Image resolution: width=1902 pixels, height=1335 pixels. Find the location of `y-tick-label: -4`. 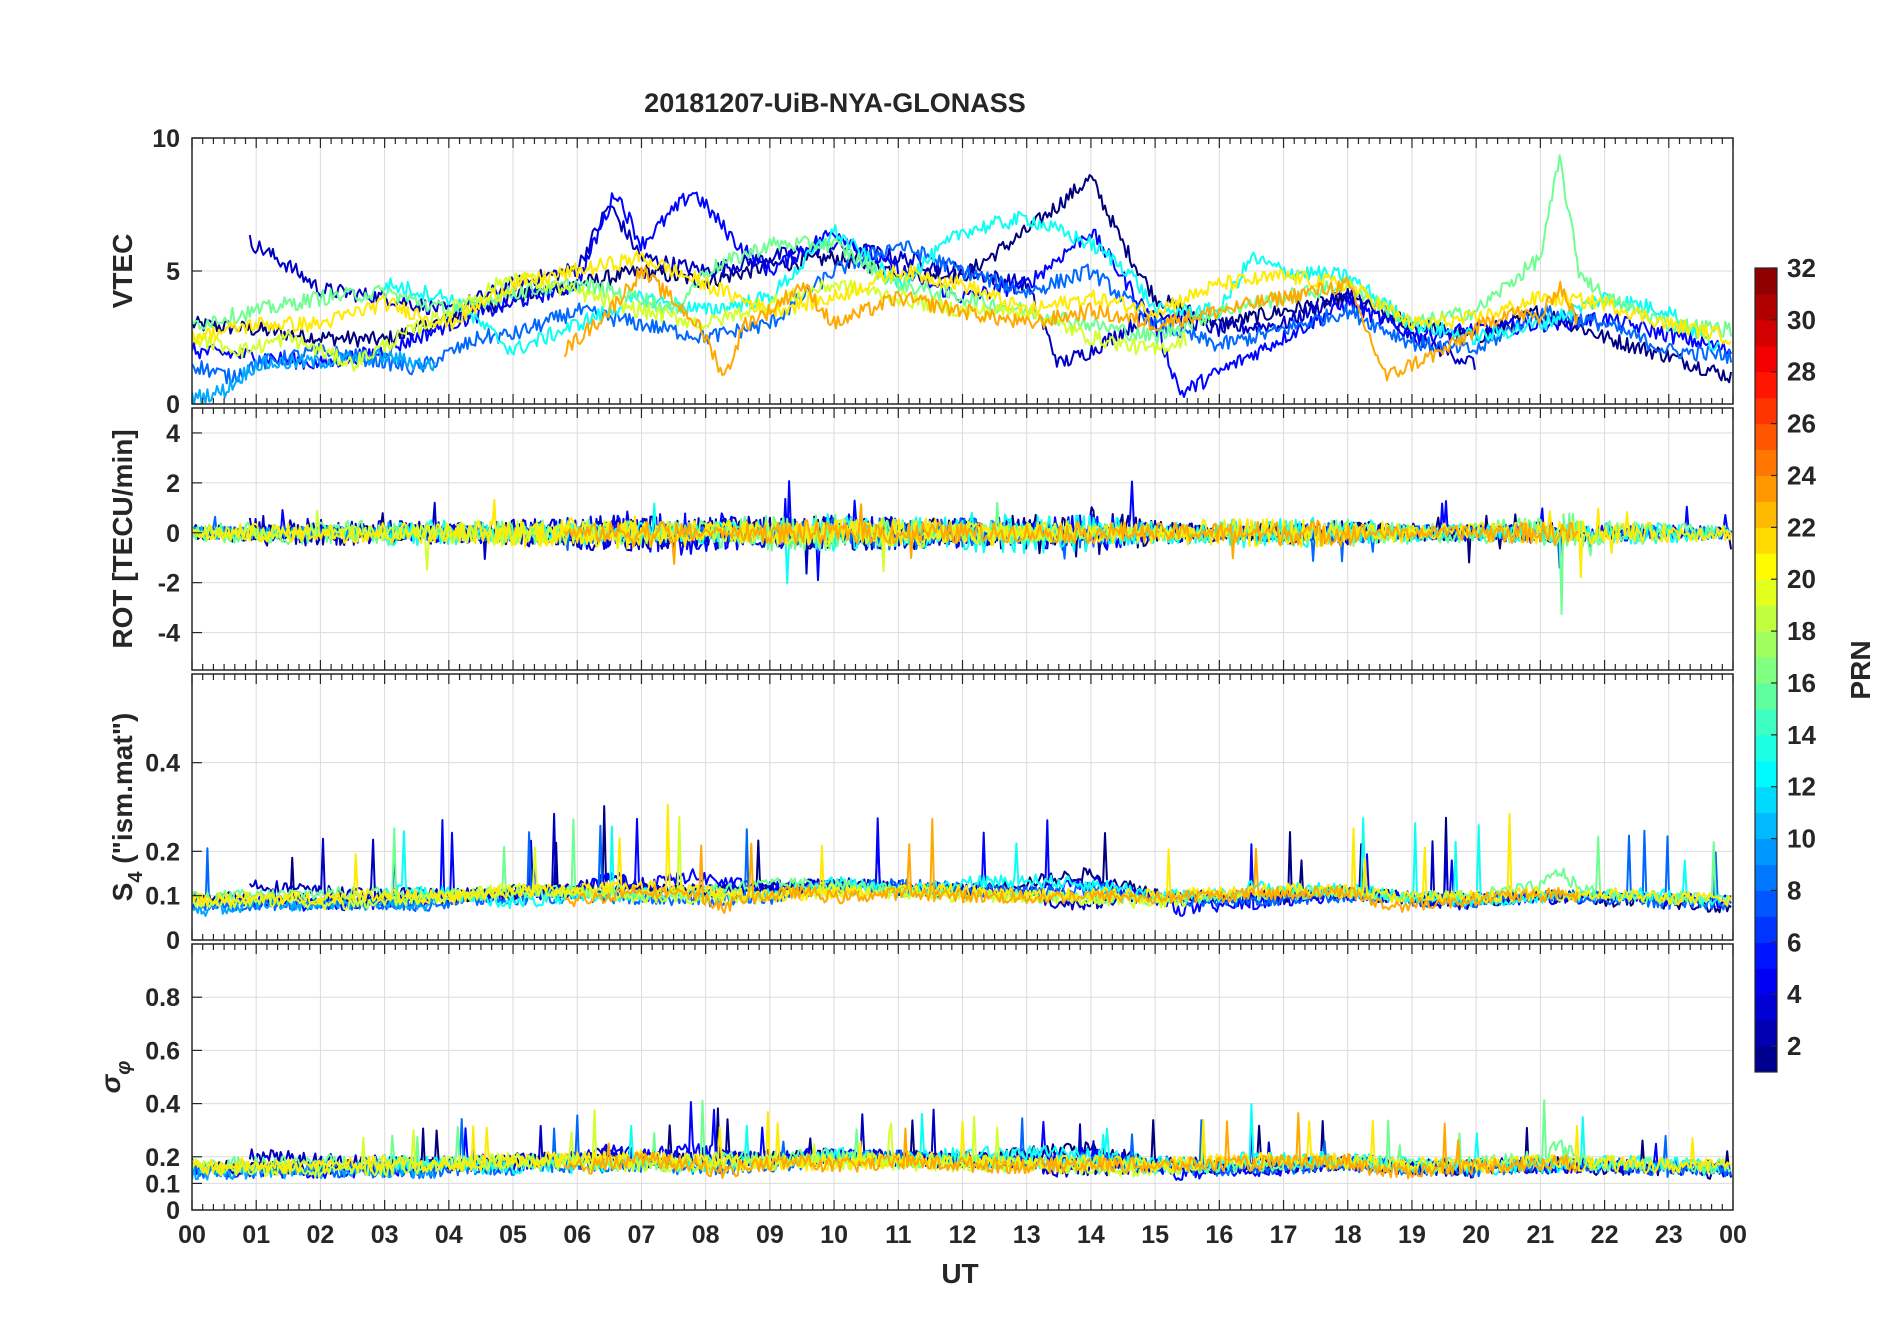

y-tick-label: -4 is located at coordinates (169, 634).